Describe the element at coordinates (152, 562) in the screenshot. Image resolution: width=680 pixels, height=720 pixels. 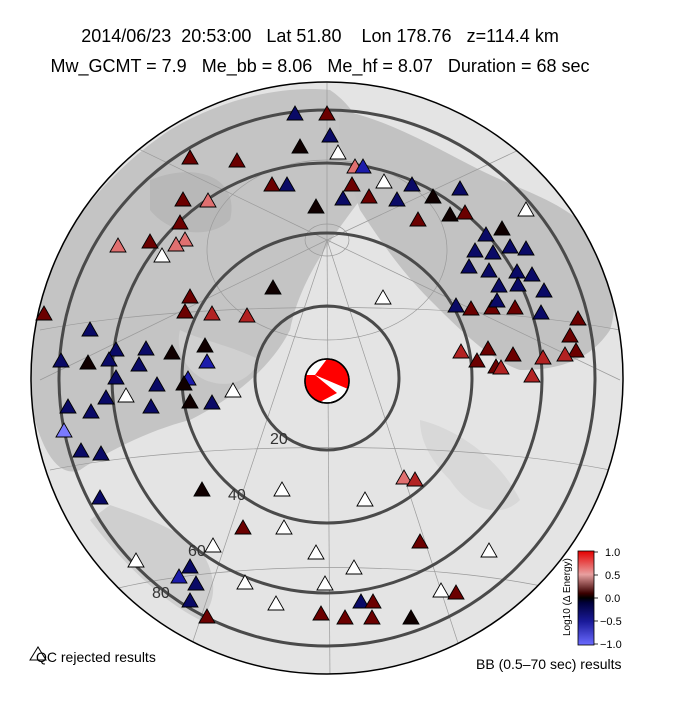
I see `landmass-australia-region` at that location.